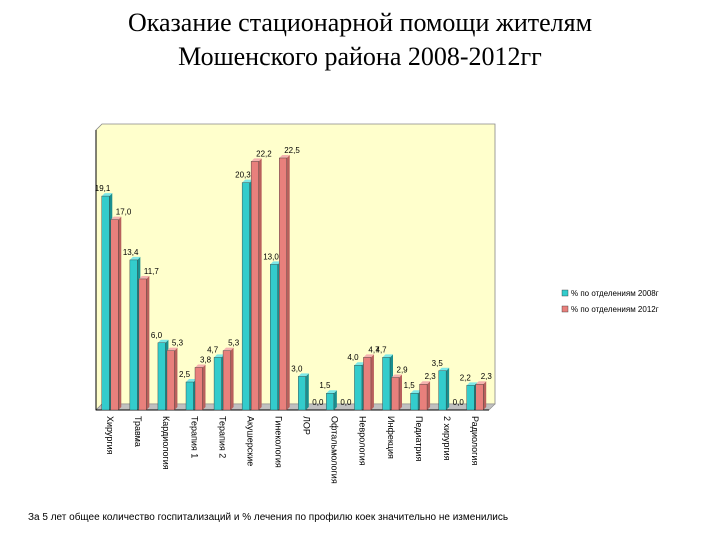  I want to click on data-label: 4,0, so click(353, 357).